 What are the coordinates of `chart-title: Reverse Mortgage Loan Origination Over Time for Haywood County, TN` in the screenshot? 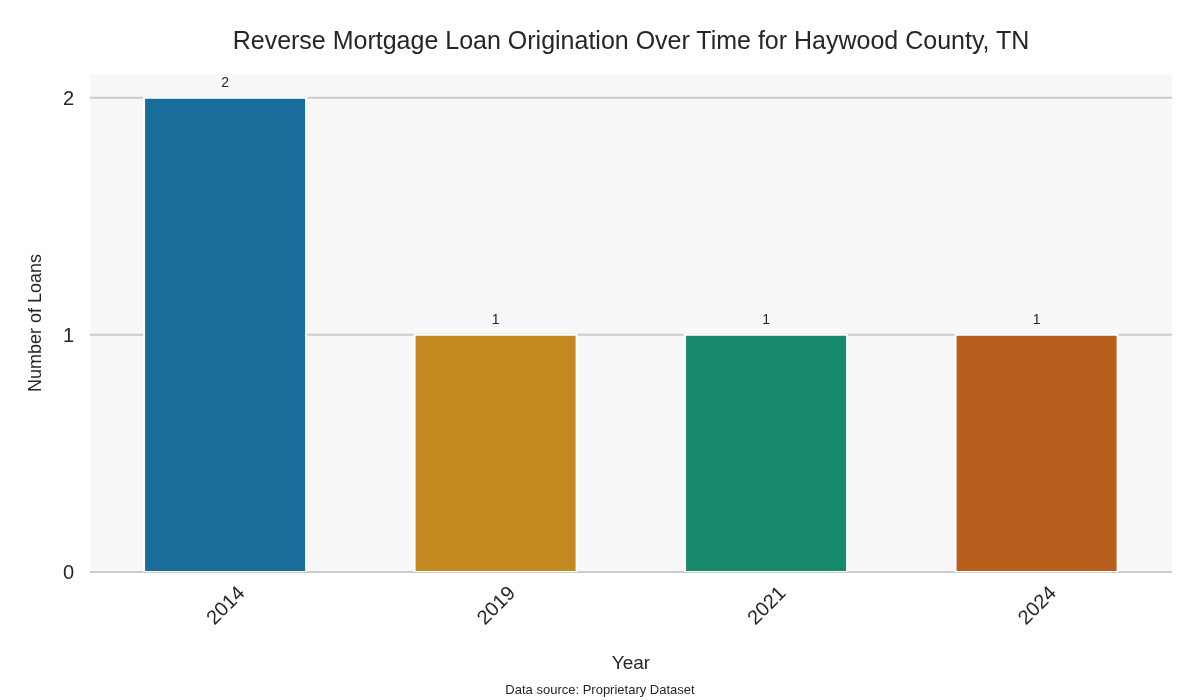 It's located at (631, 40).